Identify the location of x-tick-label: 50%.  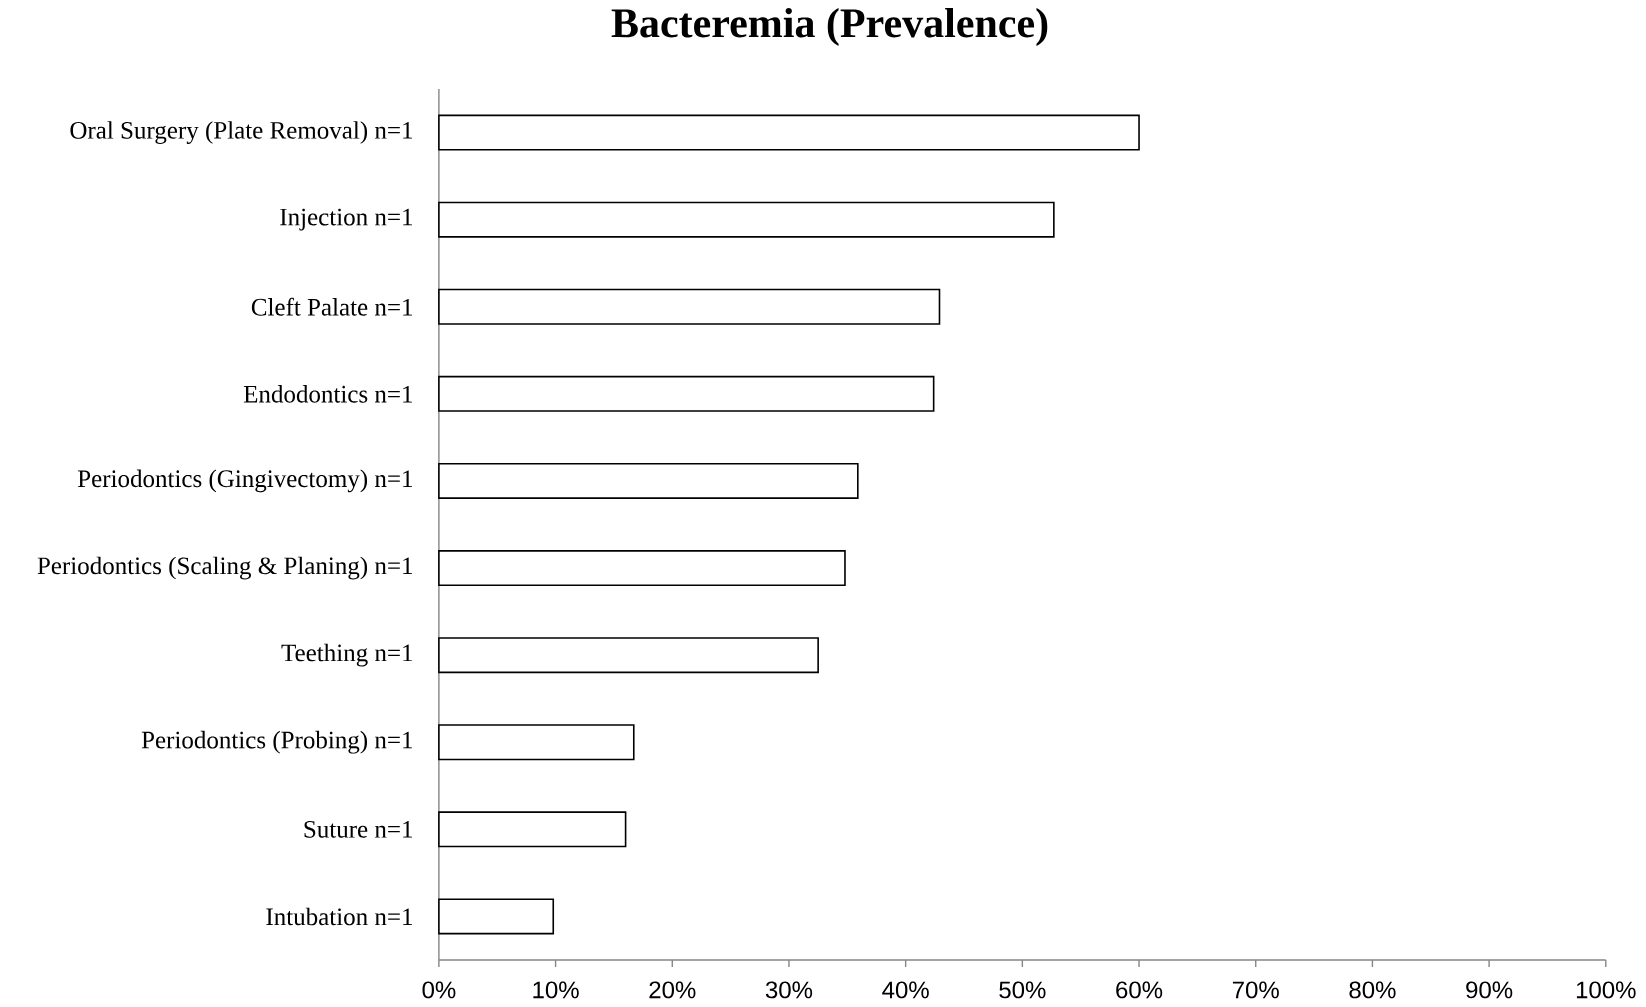
(1022, 990).